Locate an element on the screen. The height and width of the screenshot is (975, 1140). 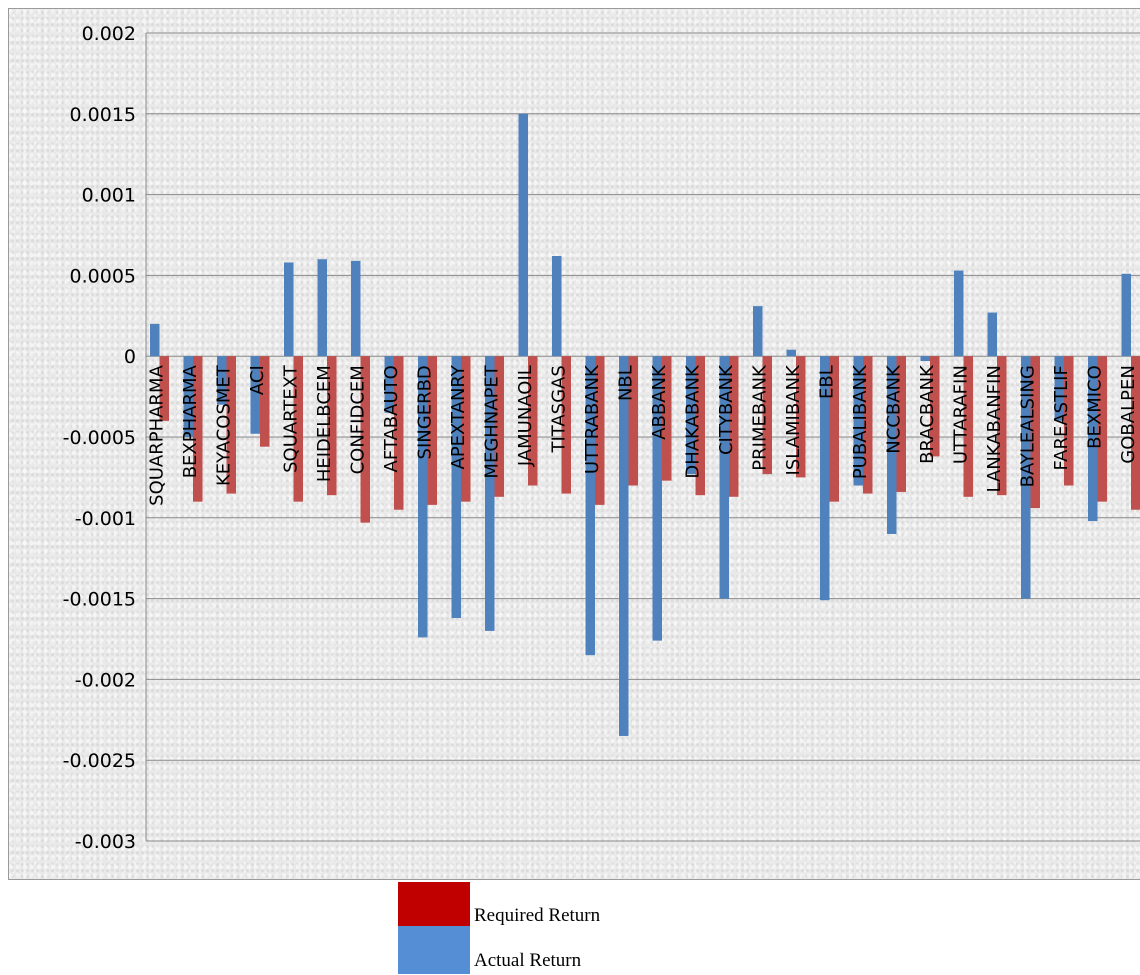
x-category-label: SINGERBD is located at coordinates (425, 412).